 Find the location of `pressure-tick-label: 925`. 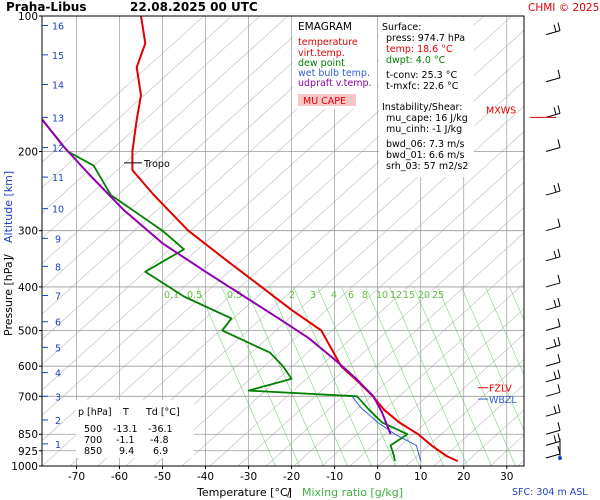

pressure-tick-label: 925 is located at coordinates (28, 452).